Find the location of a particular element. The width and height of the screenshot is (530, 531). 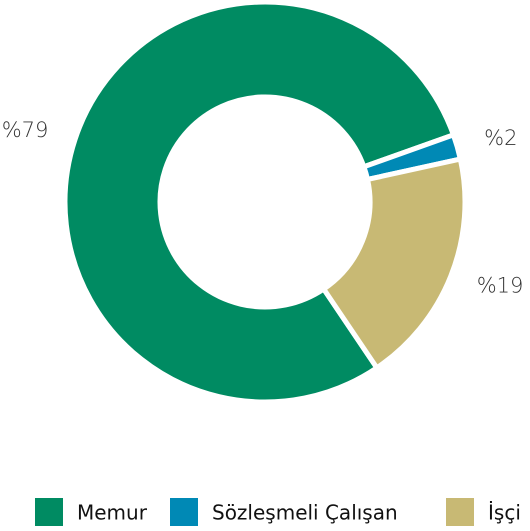

value-label: %79 is located at coordinates (25, 130).